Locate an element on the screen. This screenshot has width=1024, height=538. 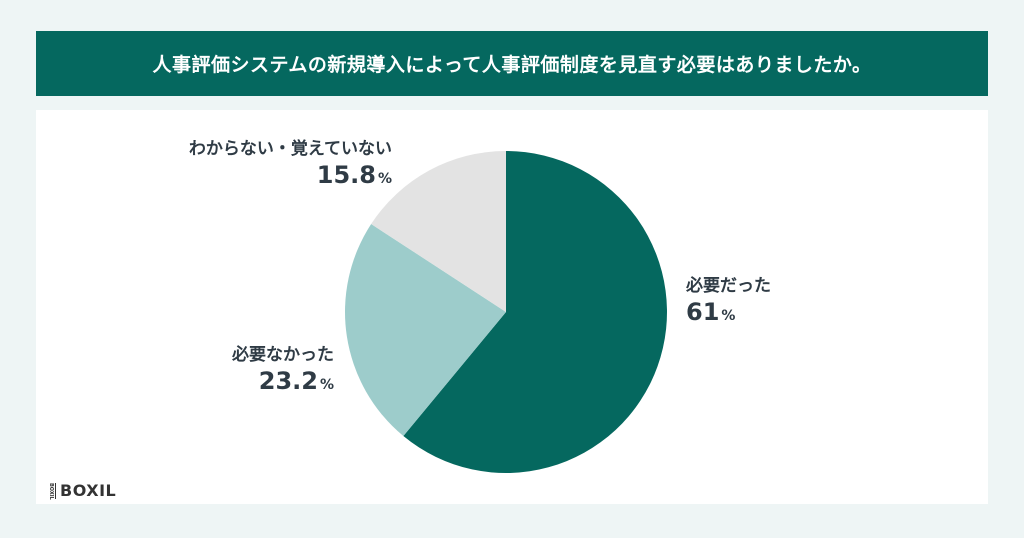
boxil-logo-text: BOXIL is located at coordinates (88, 490).